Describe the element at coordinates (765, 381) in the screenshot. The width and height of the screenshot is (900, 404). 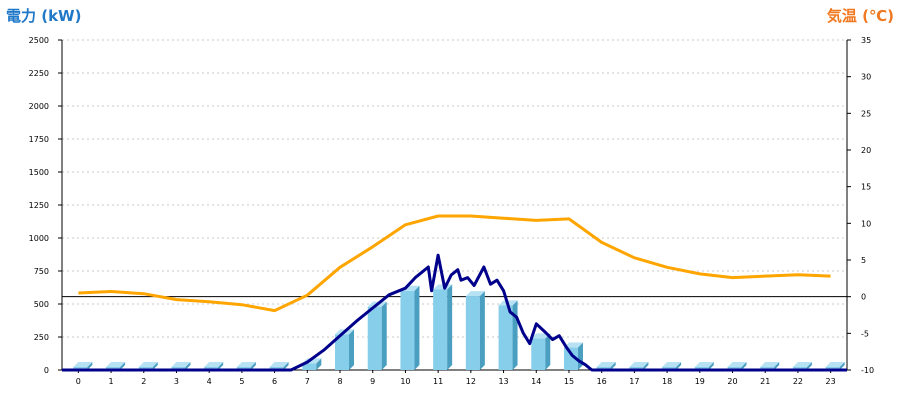
I see `x-tick-label: 21` at that location.